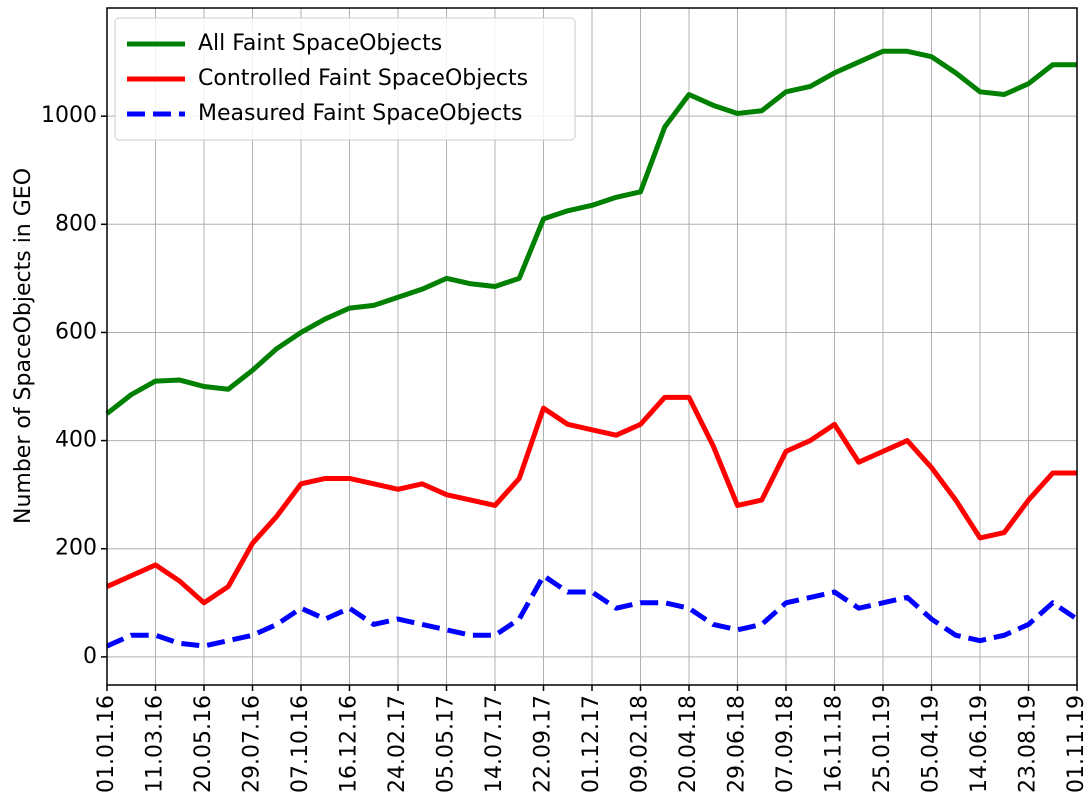 The width and height of the screenshot is (1088, 806). I want to click on x-tick-label: 01.12.17, so click(591, 744).